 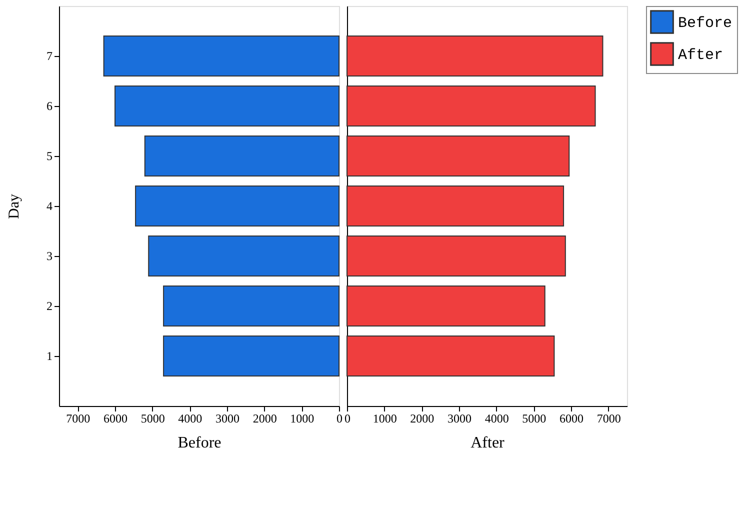 What do you see at coordinates (14, 206) in the screenshot?
I see `y-axis-title: Day` at bounding box center [14, 206].